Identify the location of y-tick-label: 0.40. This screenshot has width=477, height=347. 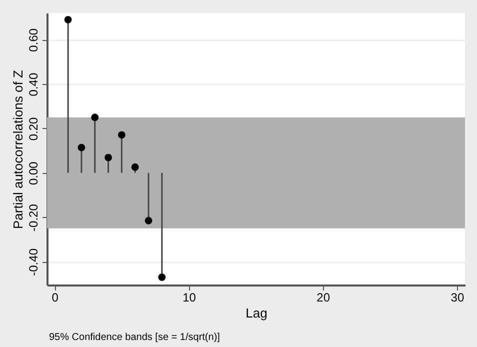
(33, 84).